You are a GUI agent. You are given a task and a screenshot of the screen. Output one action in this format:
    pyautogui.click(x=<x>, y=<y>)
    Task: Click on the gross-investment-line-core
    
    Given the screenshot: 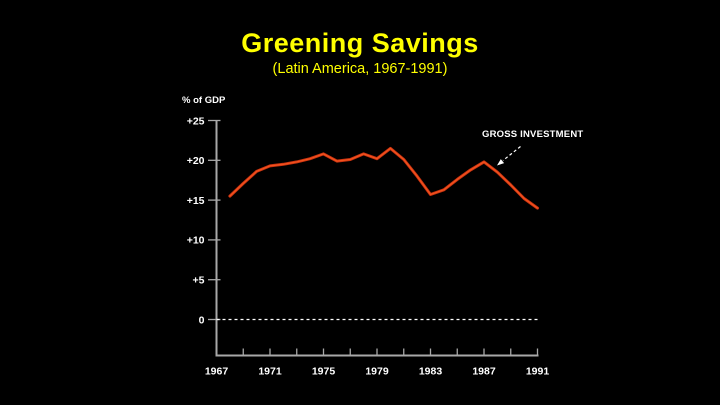 What is the action you would take?
    pyautogui.click(x=384, y=178)
    